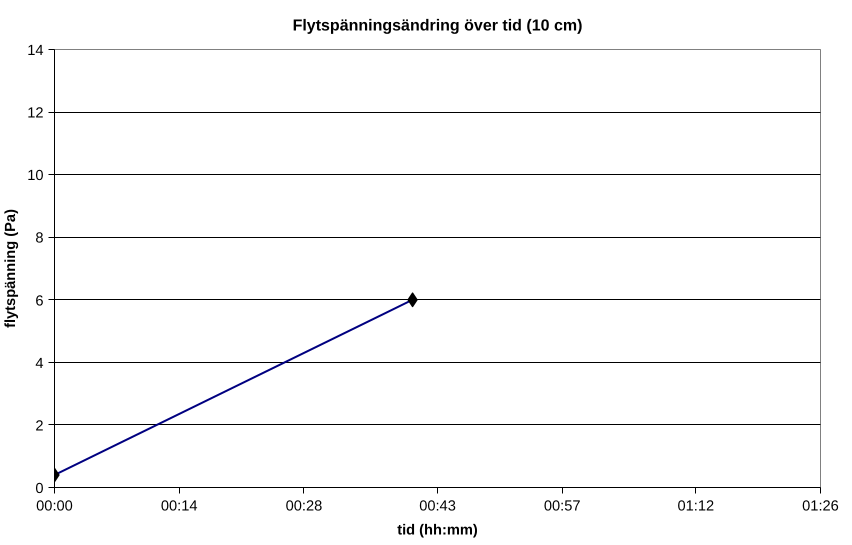 Image resolution: width=852 pixels, height=545 pixels. Describe the element at coordinates (39, 301) in the screenshot. I see `y-tick-label: 6` at that location.